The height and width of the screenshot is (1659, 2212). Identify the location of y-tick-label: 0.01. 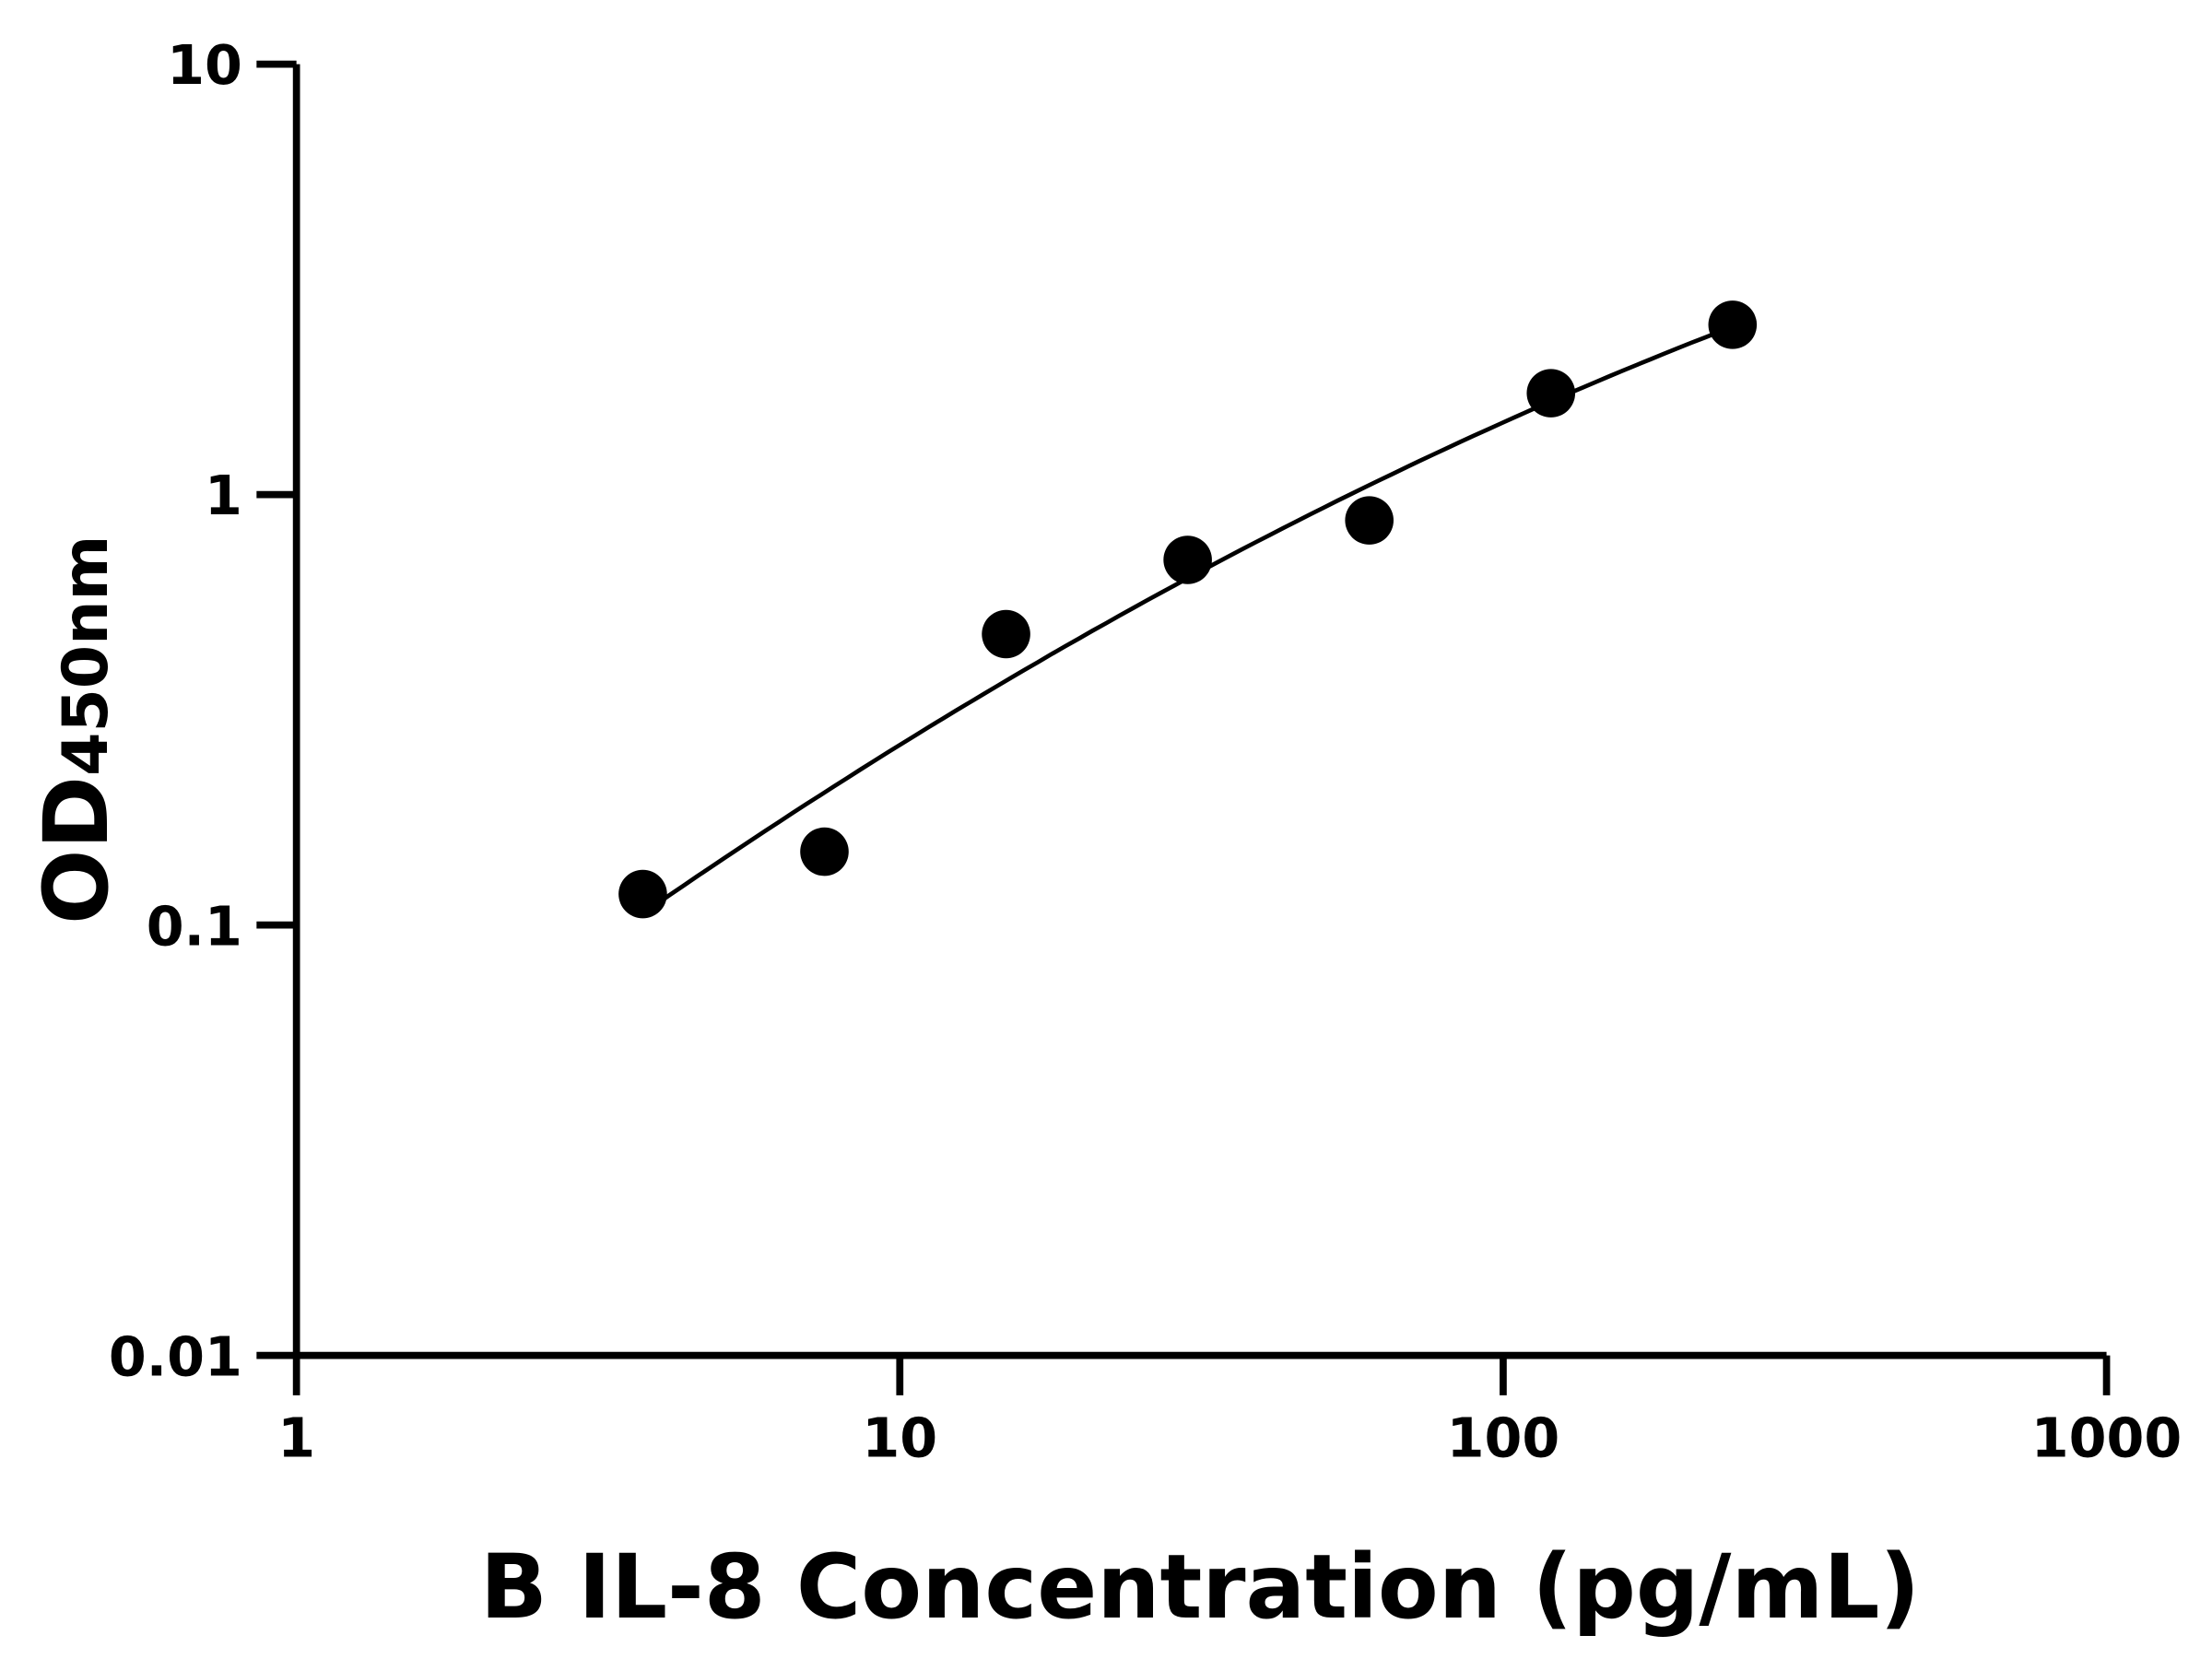
(175, 1356).